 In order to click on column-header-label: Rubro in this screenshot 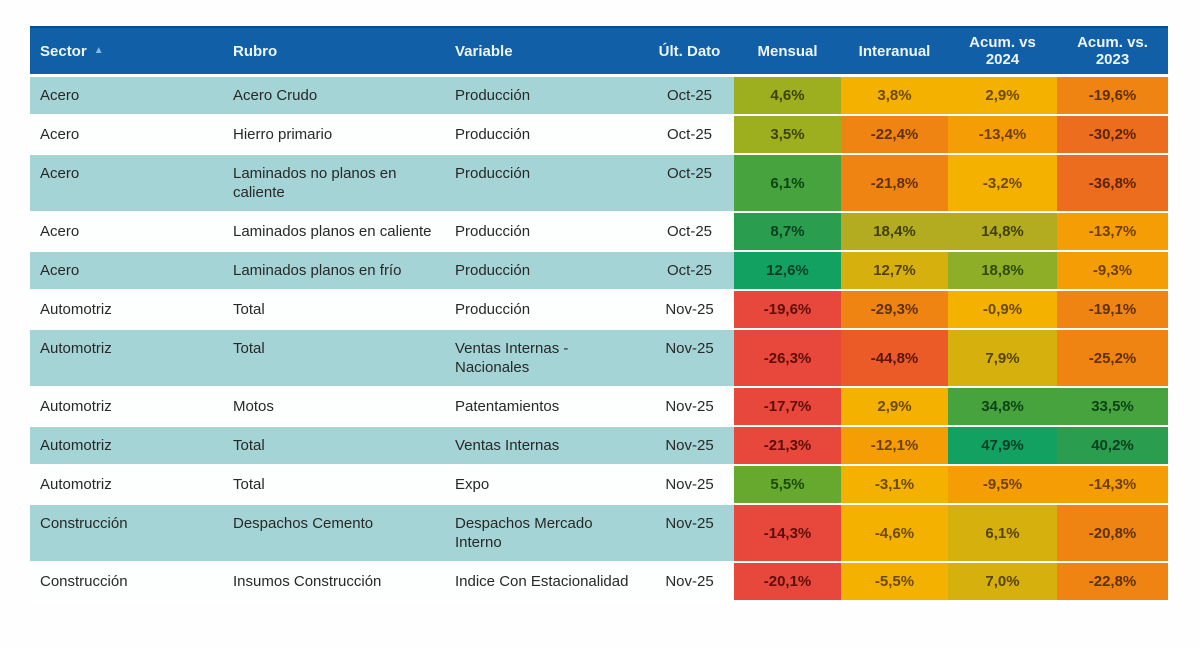, I will do `click(255, 51)`.